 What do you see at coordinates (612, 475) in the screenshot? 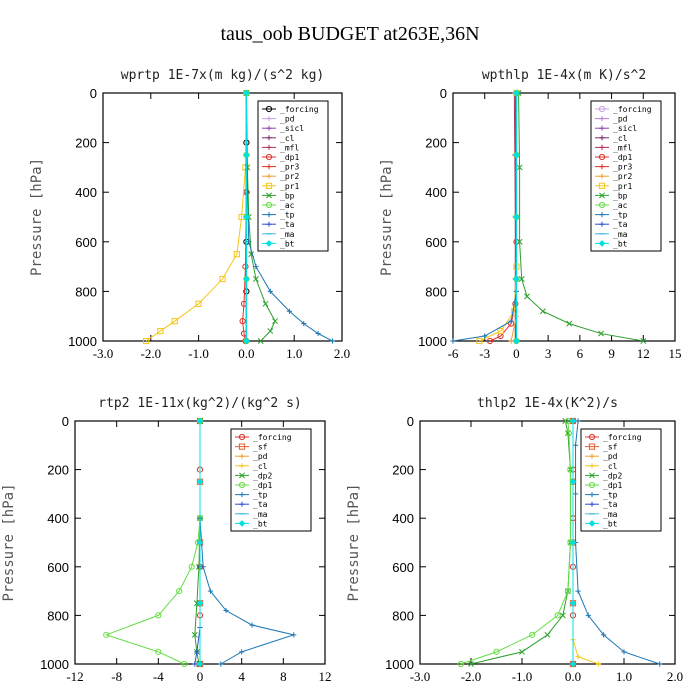
I see `legend-entry: _dp2` at bounding box center [612, 475].